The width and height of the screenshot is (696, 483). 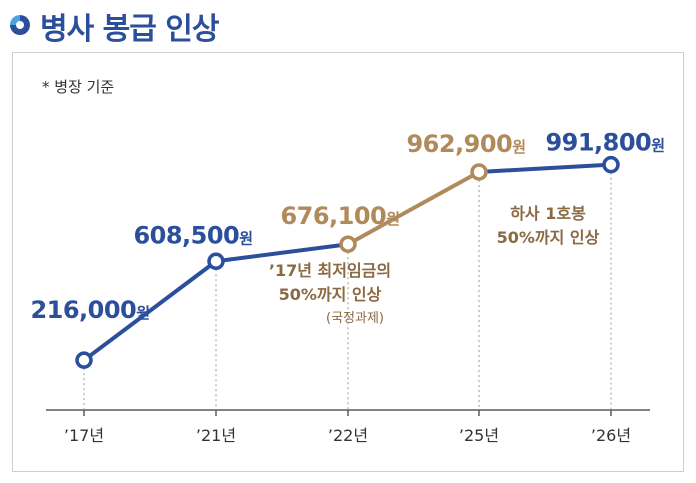 I want to click on data-label: 216,000원, so click(x=89, y=310).